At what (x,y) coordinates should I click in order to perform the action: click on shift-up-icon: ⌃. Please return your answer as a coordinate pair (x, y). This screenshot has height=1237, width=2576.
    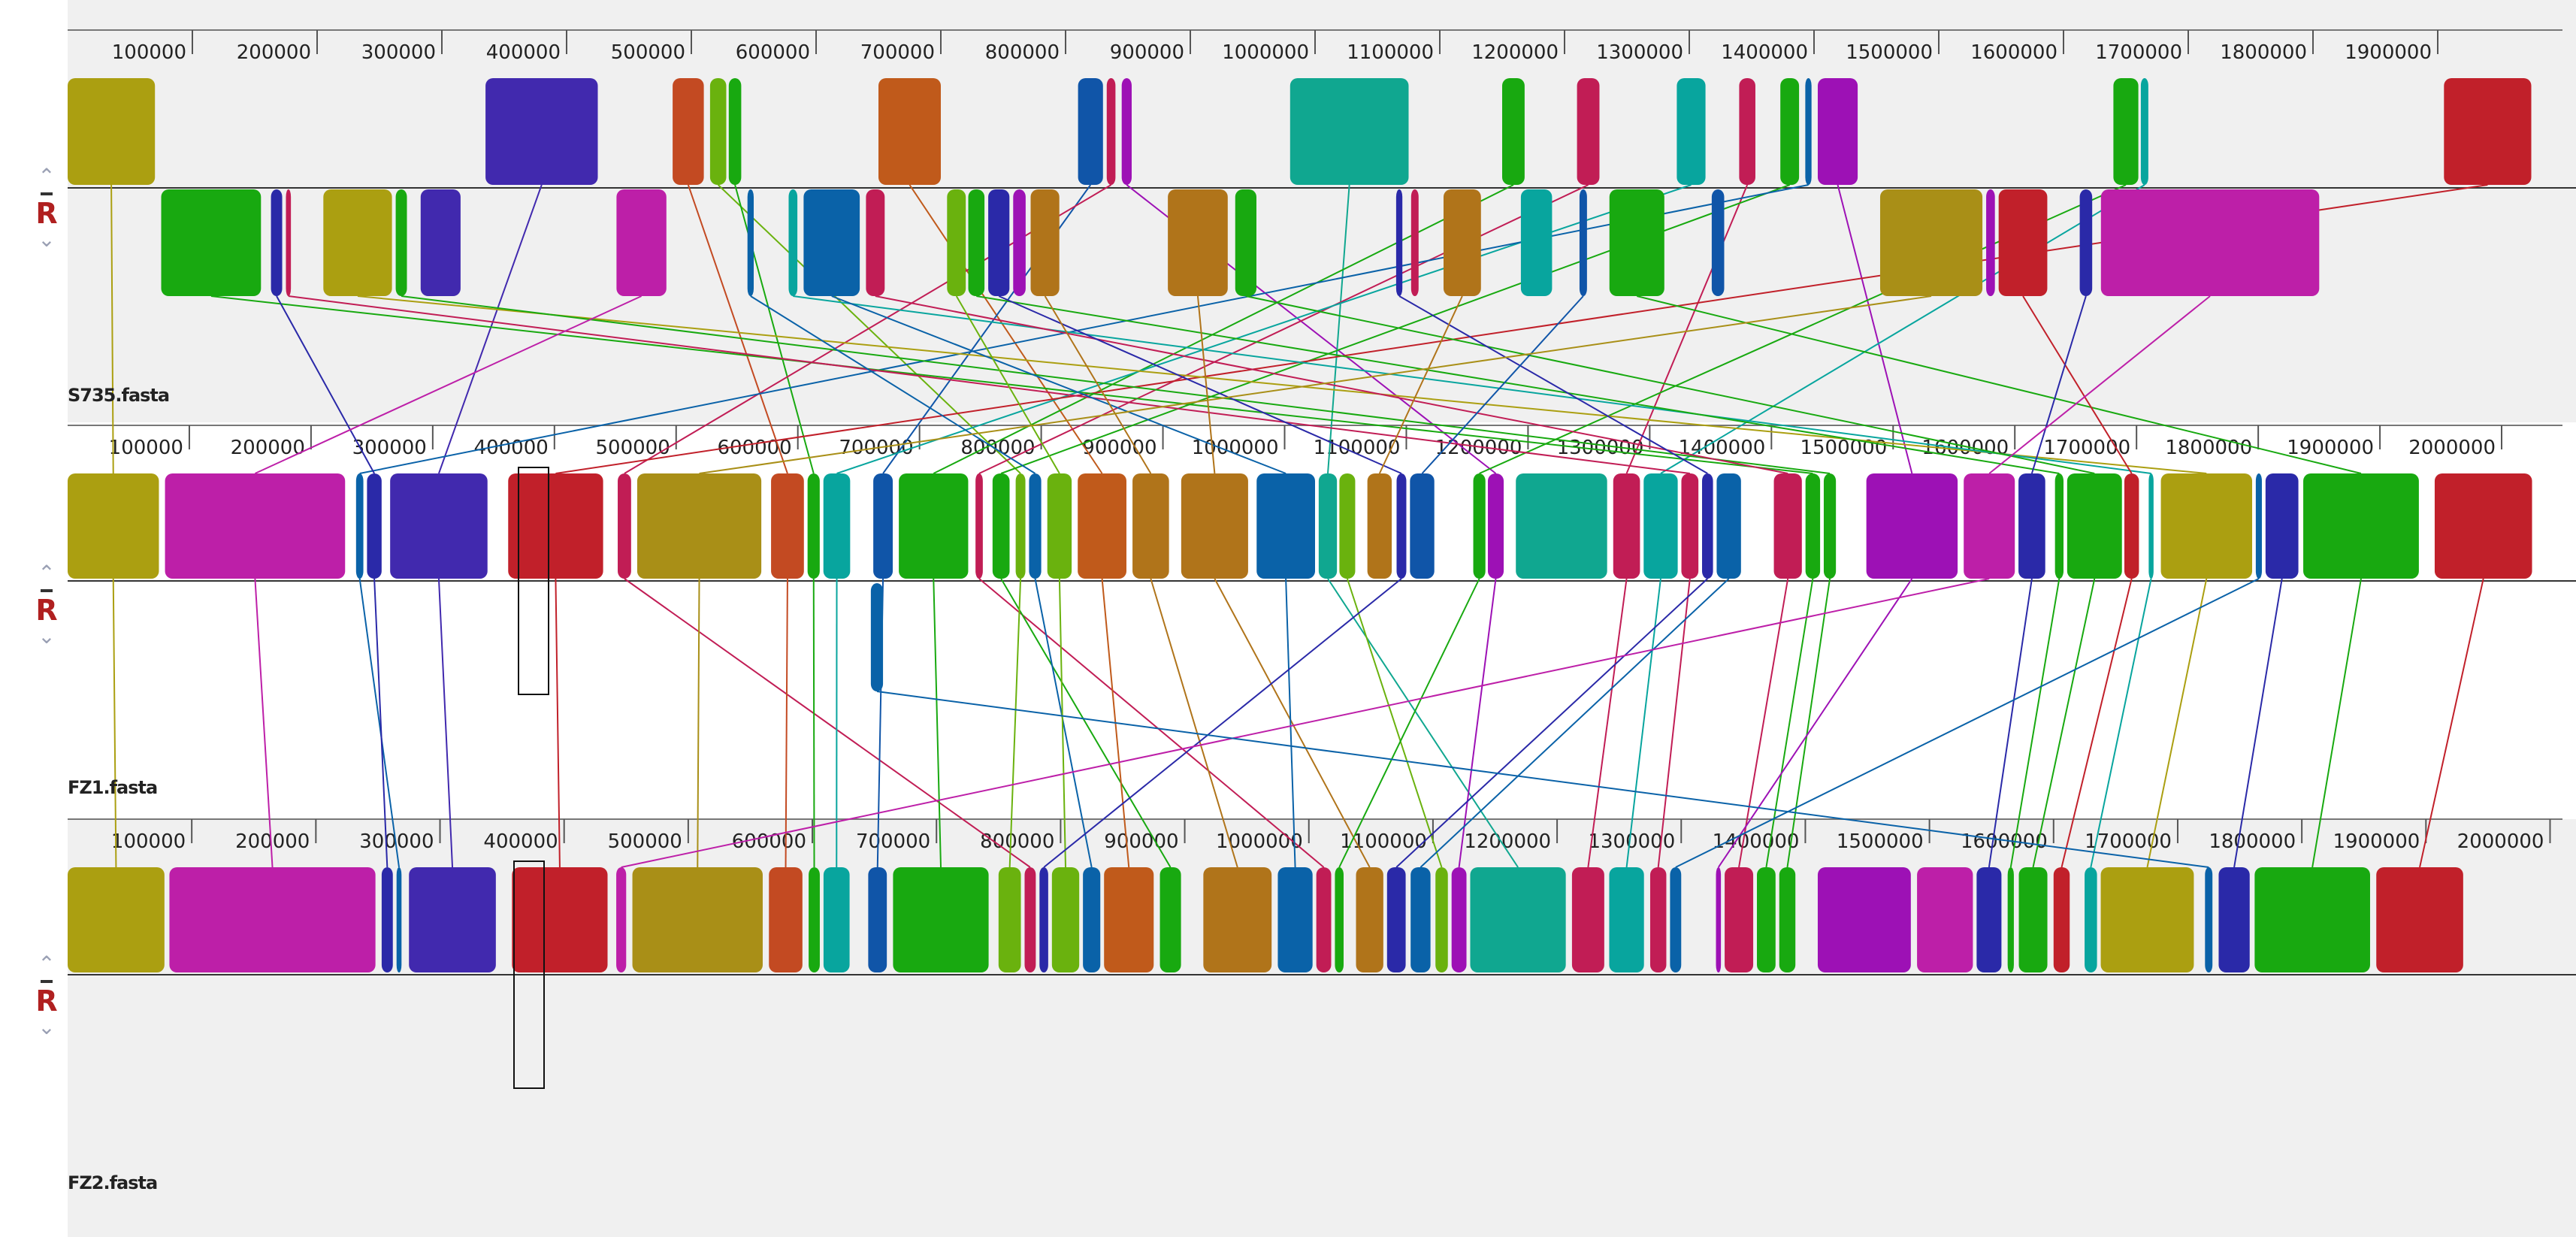
    Looking at the image, I should click on (47, 176).